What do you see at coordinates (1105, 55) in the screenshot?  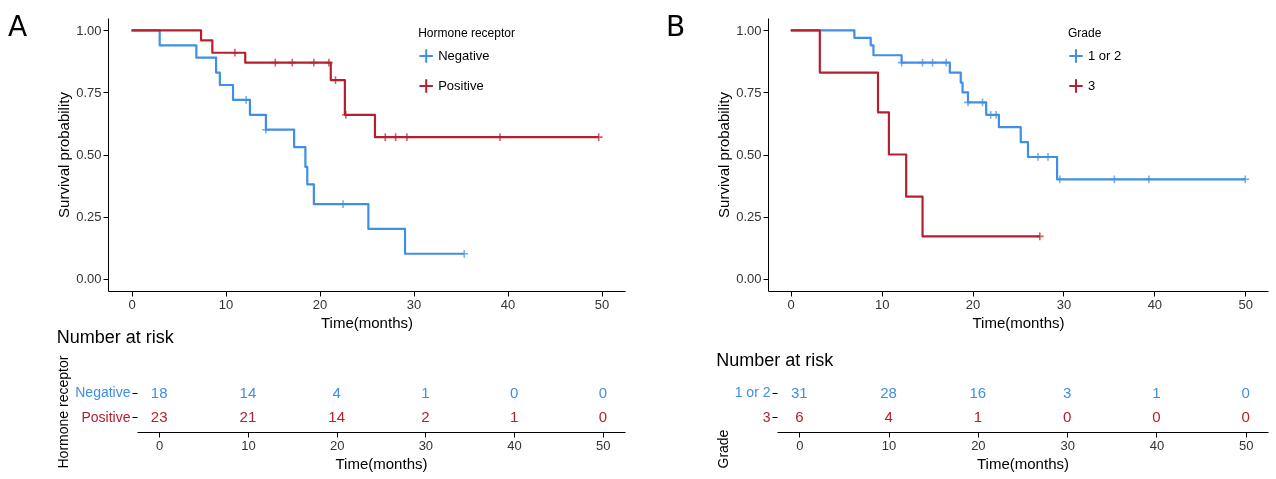 I see `legend-label: 1 or 2` at bounding box center [1105, 55].